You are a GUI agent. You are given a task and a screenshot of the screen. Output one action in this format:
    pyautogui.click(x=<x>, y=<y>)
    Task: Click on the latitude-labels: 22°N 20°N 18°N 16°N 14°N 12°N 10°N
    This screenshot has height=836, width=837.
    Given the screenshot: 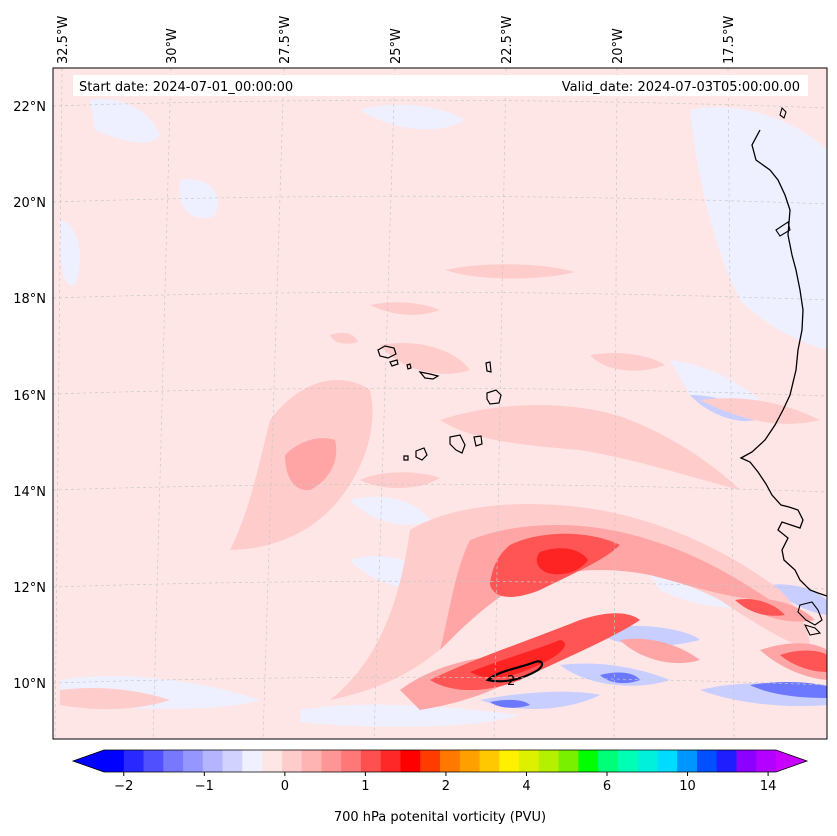 What is the action you would take?
    pyautogui.click(x=29, y=396)
    